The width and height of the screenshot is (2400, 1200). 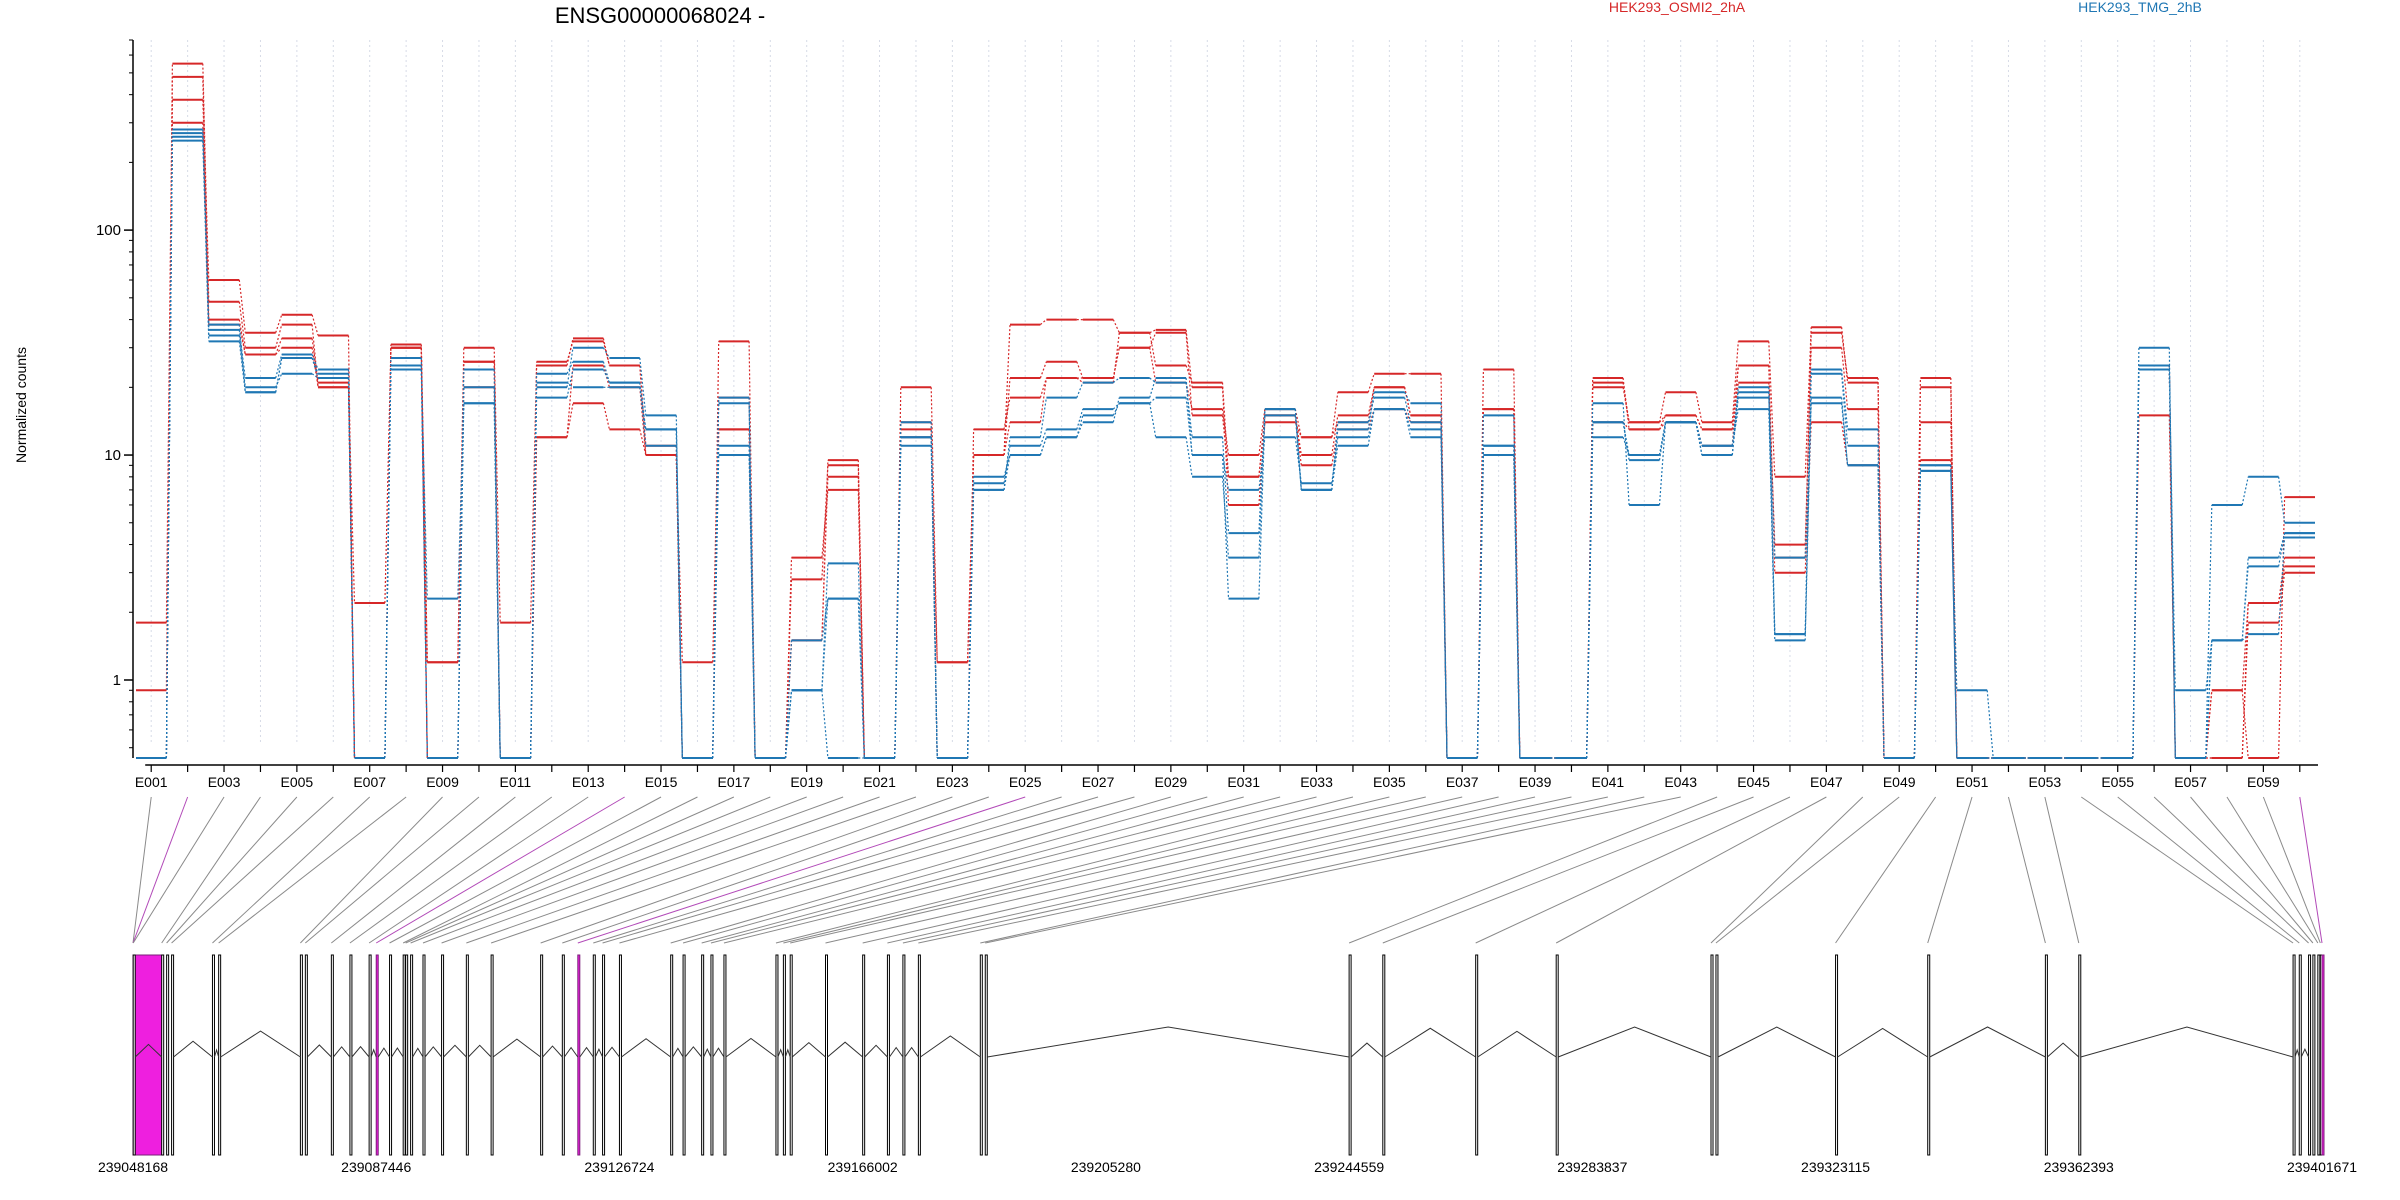 What do you see at coordinates (588, 782) in the screenshot?
I see `x-tick-label: E013` at bounding box center [588, 782].